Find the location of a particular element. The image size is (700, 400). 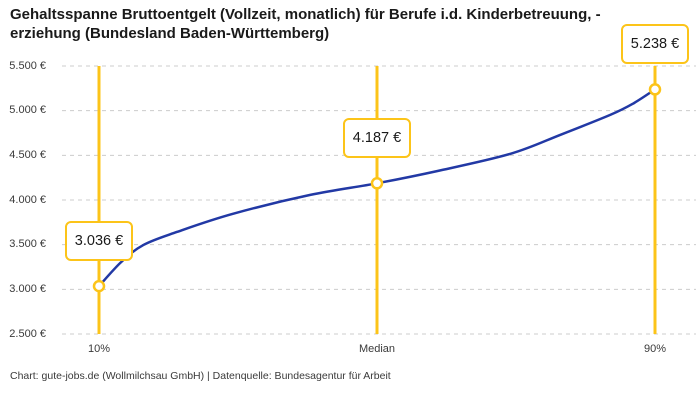

y-axis-tick-label: 3.000 € is located at coordinates (27, 288).